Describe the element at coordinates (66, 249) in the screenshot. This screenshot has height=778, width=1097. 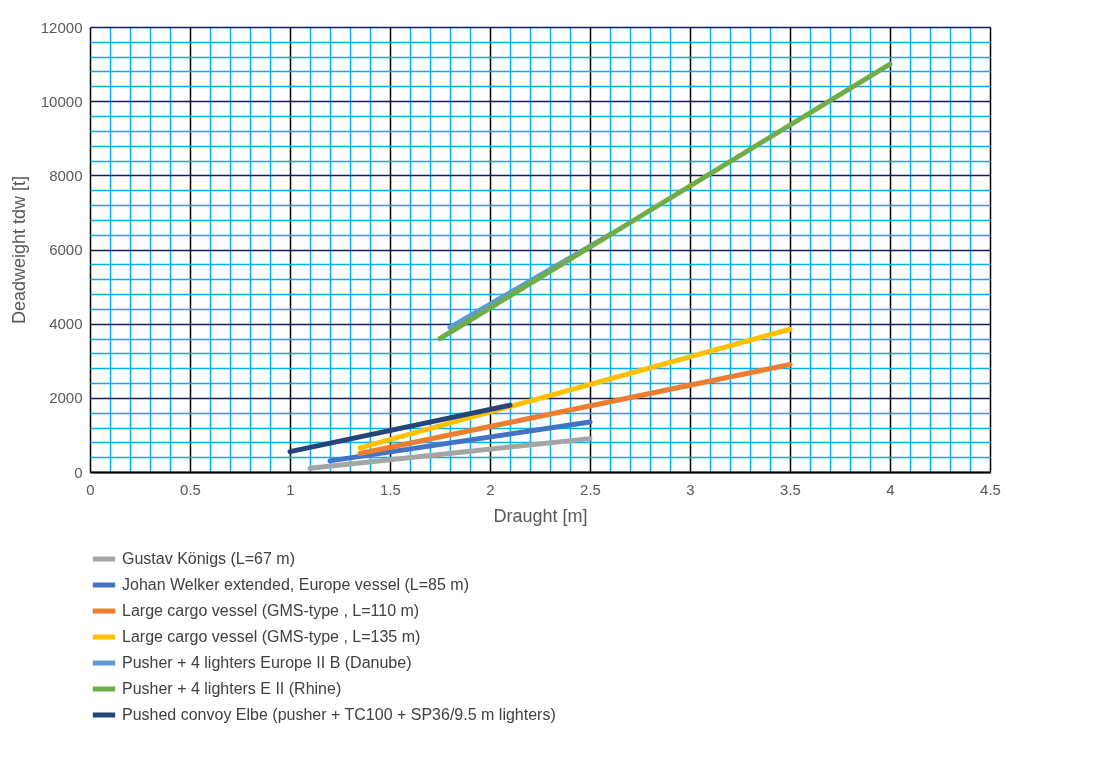
I see `y-tick-label: 6000` at that location.